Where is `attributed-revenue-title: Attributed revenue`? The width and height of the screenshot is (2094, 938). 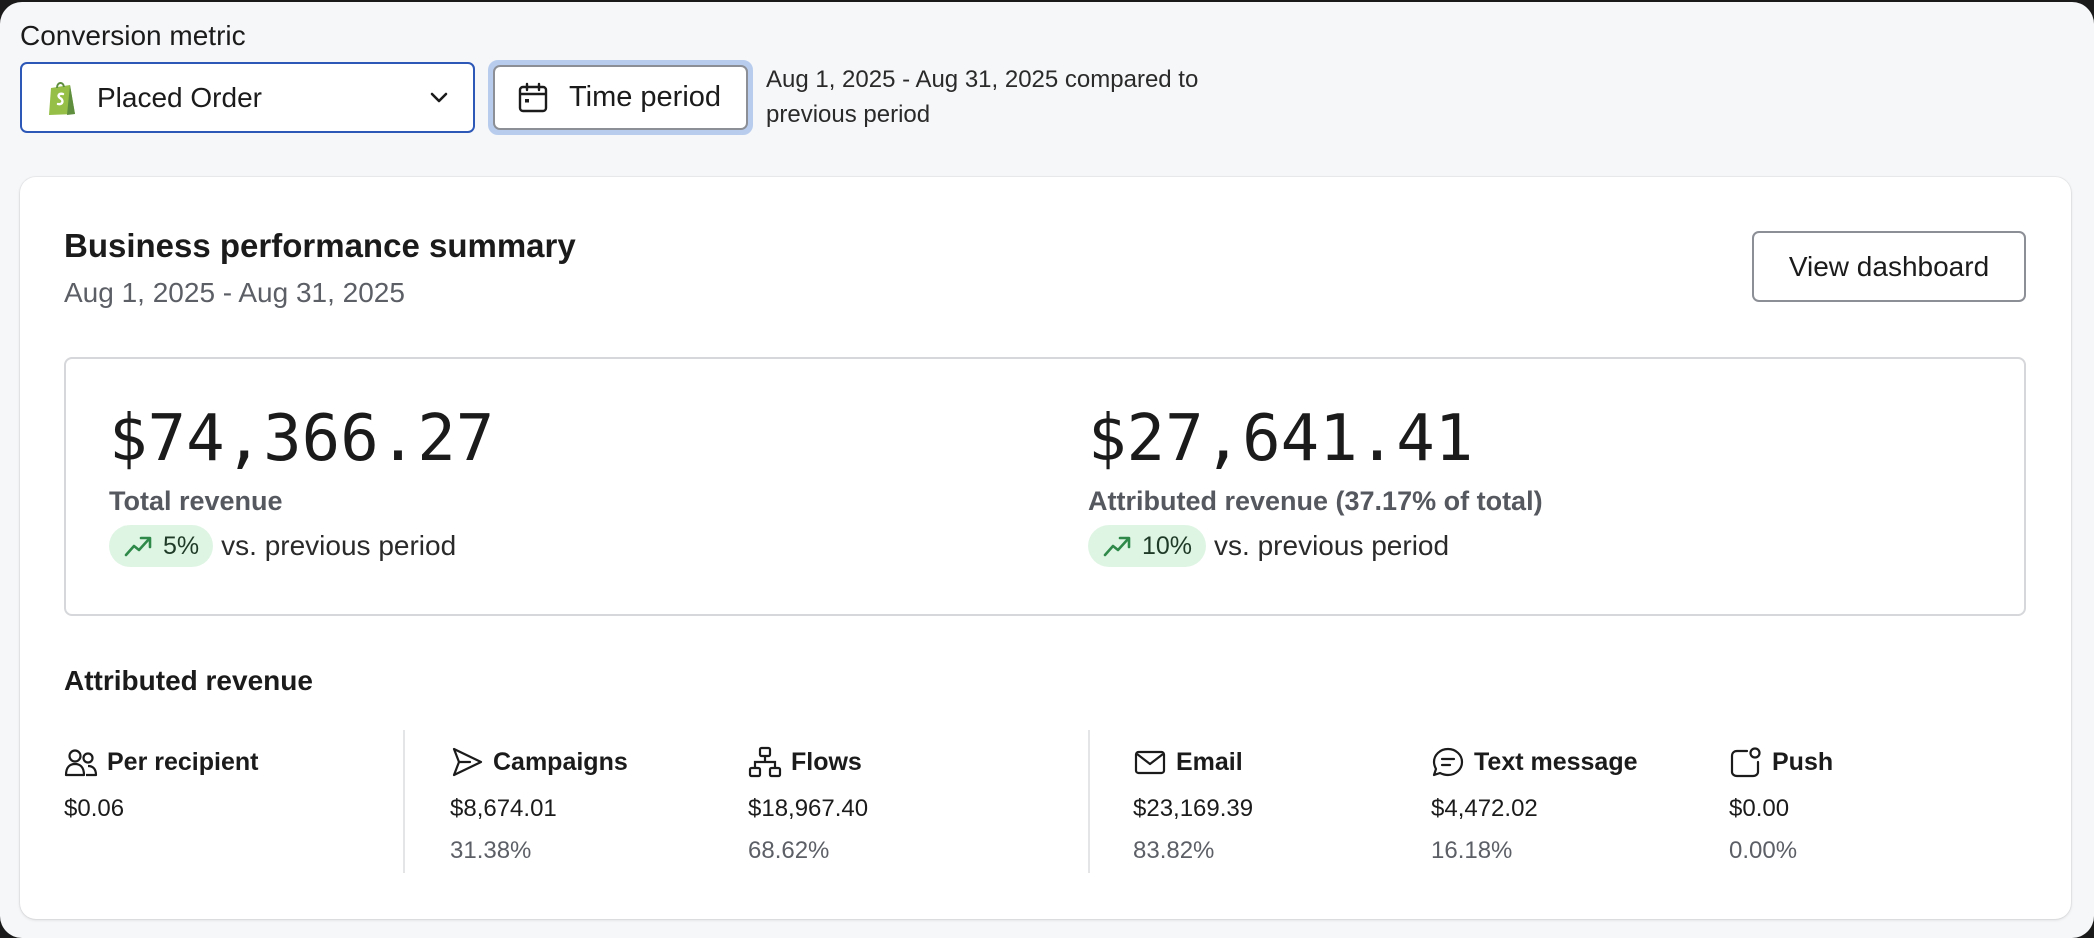
attributed-revenue-title: Attributed revenue is located at coordinates (188, 680).